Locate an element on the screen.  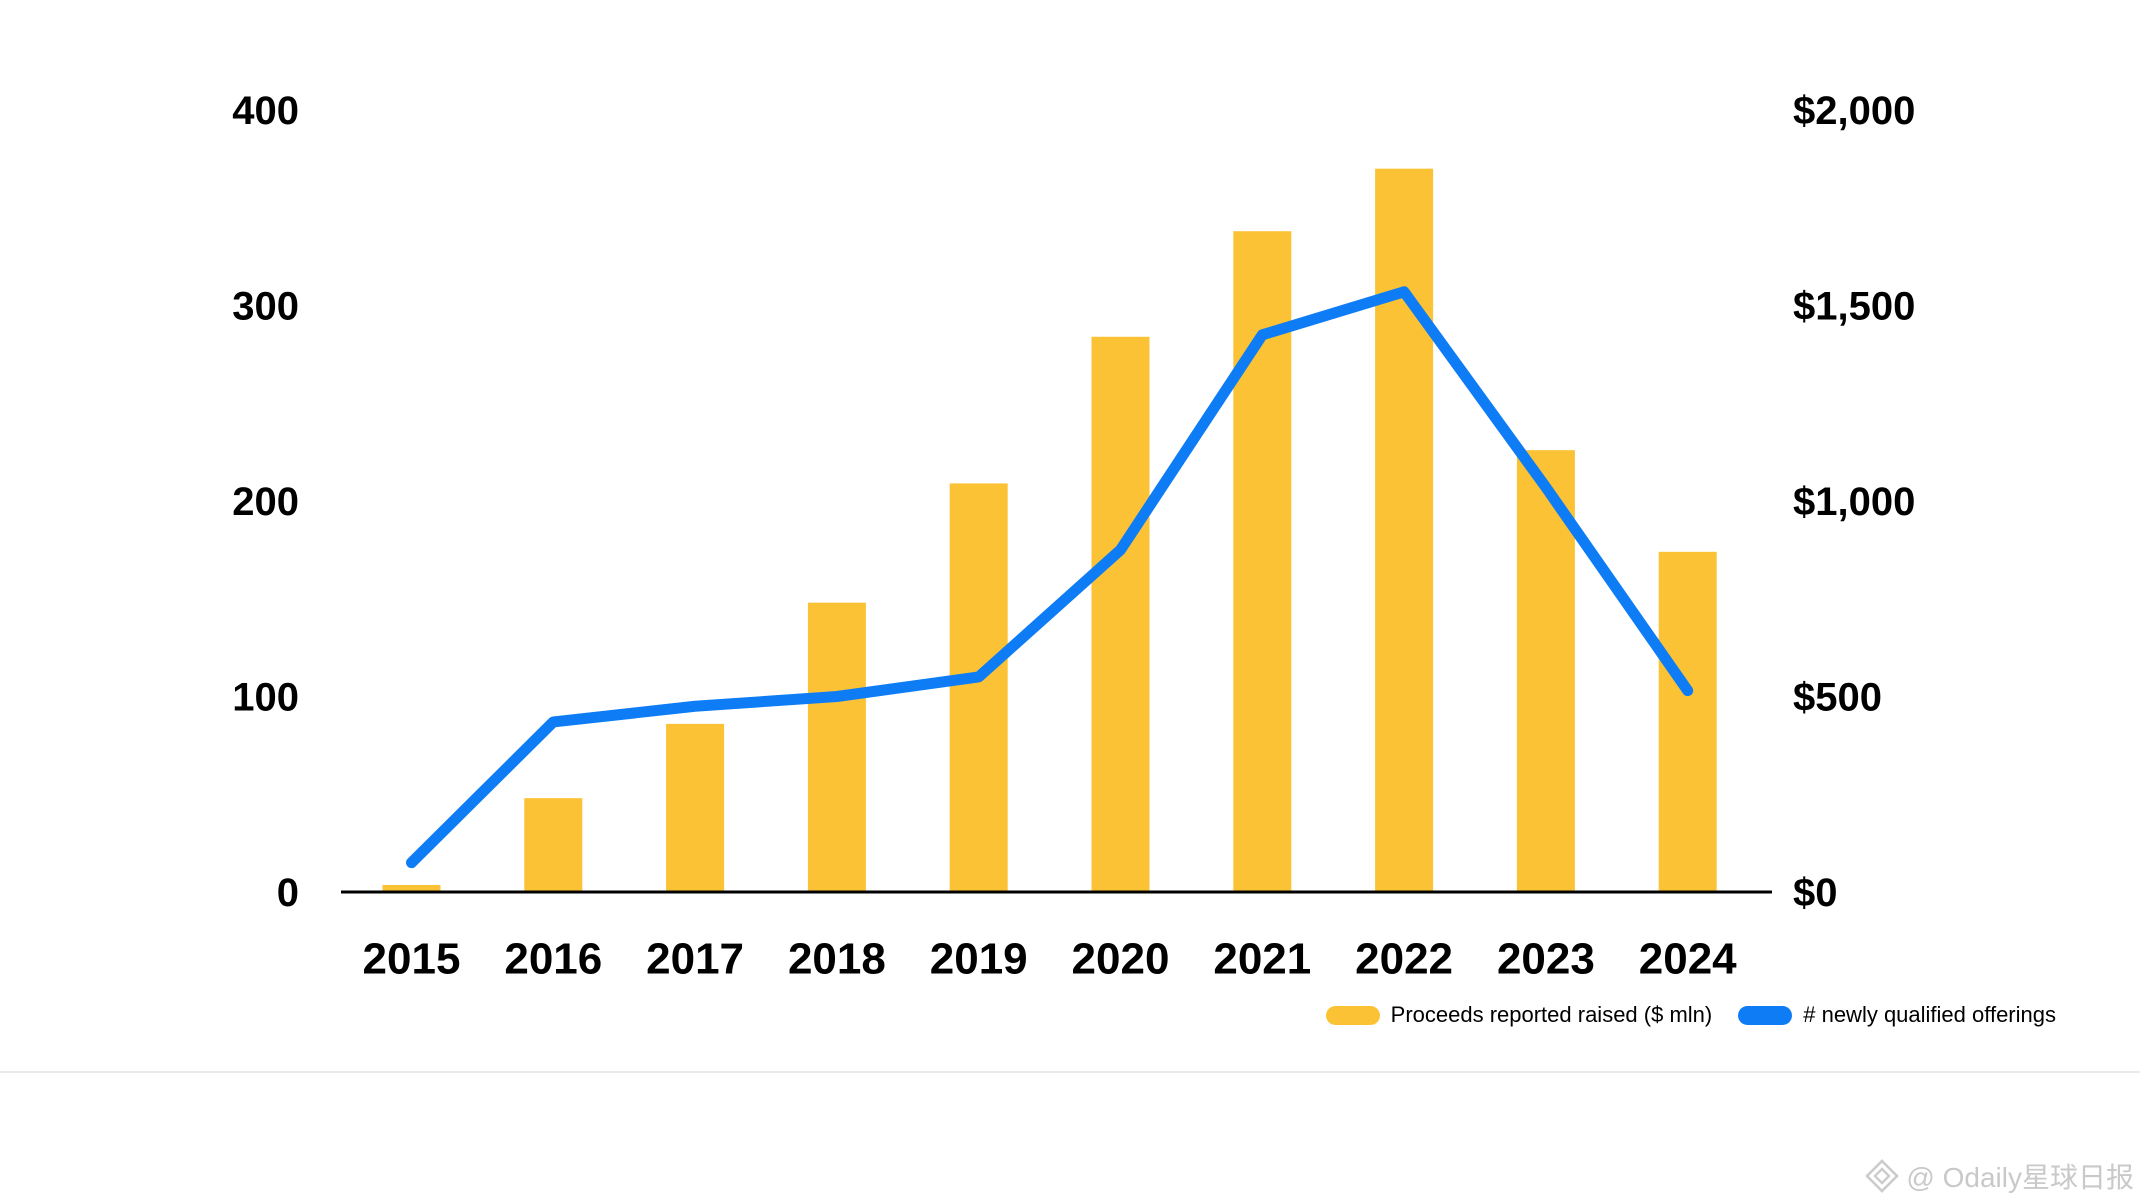
x-axis-label-2019: 2019 is located at coordinates (979, 958).